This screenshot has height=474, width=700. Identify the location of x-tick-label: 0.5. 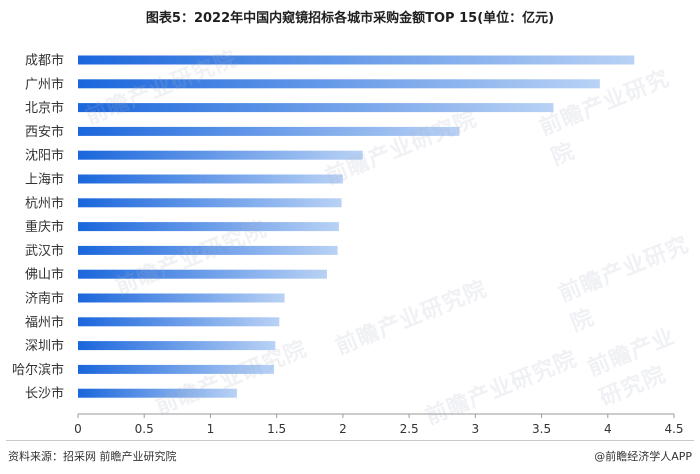
(144, 429).